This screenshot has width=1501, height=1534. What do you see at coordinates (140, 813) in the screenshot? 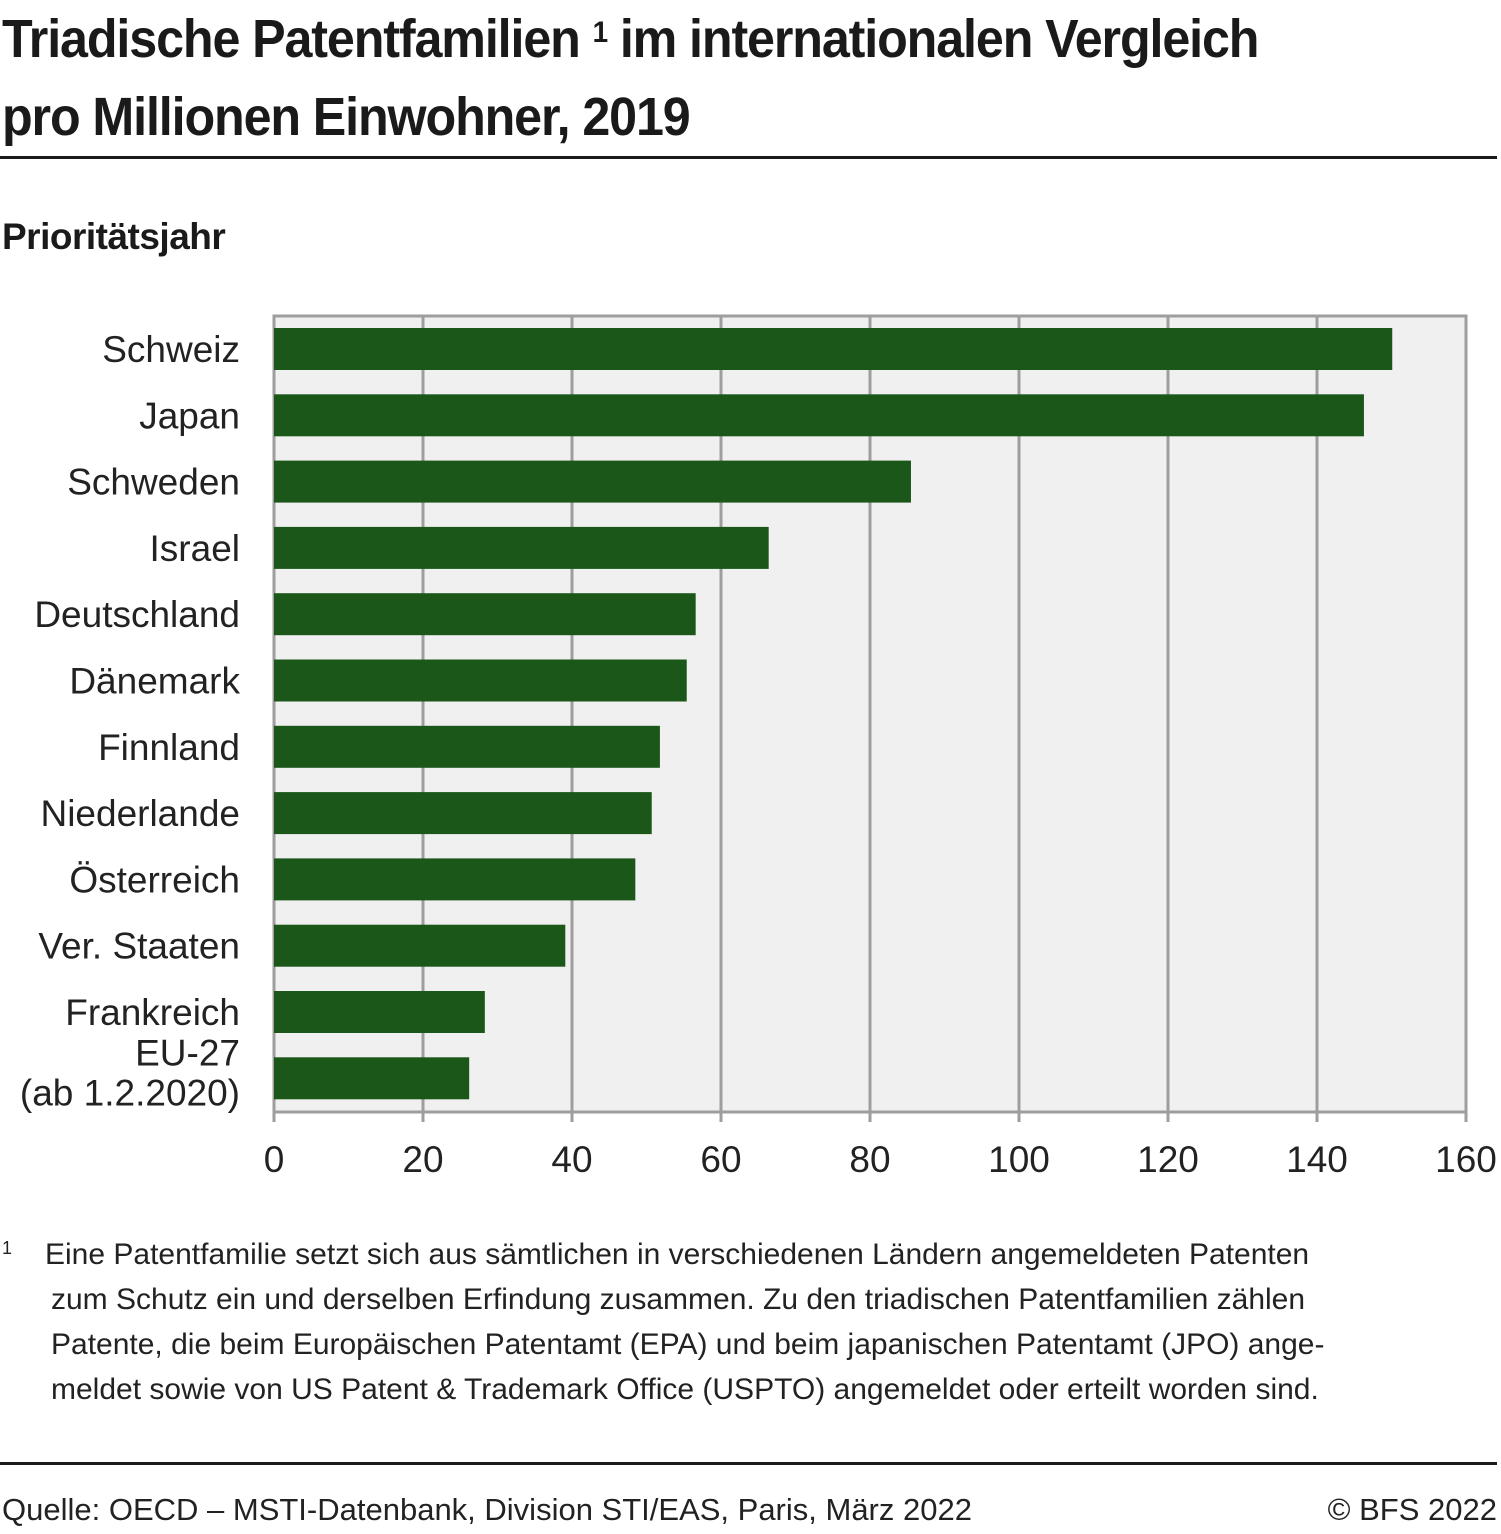
I see `category-label: Niederlande` at bounding box center [140, 813].